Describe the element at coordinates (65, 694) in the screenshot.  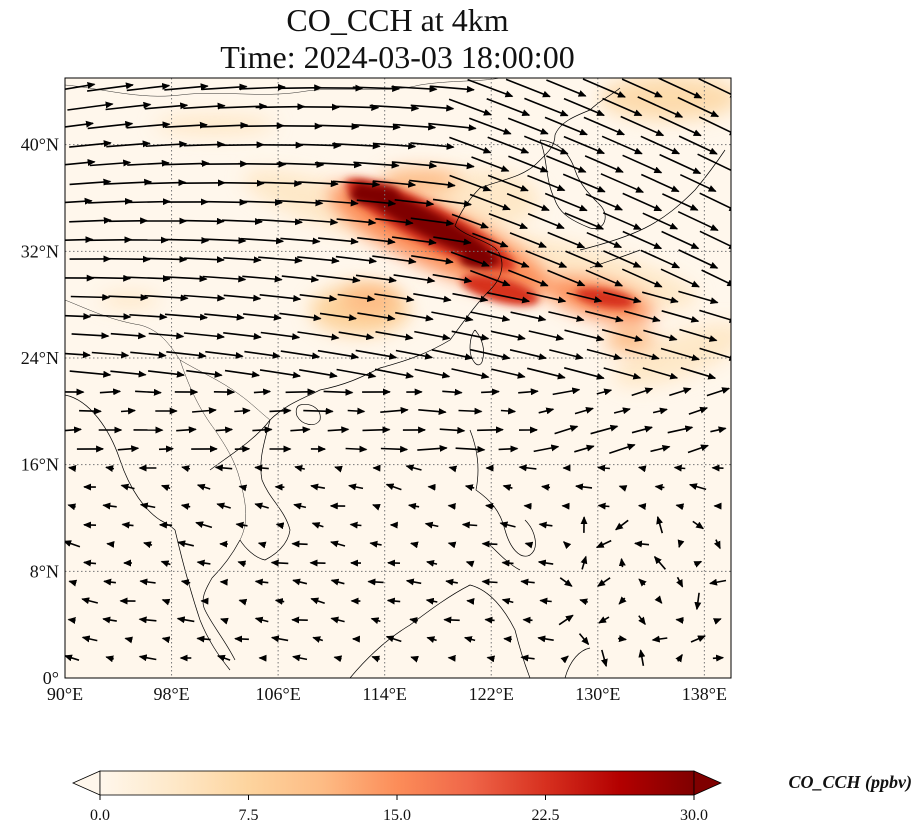
I see `lon-tick-label: 90°E` at that location.